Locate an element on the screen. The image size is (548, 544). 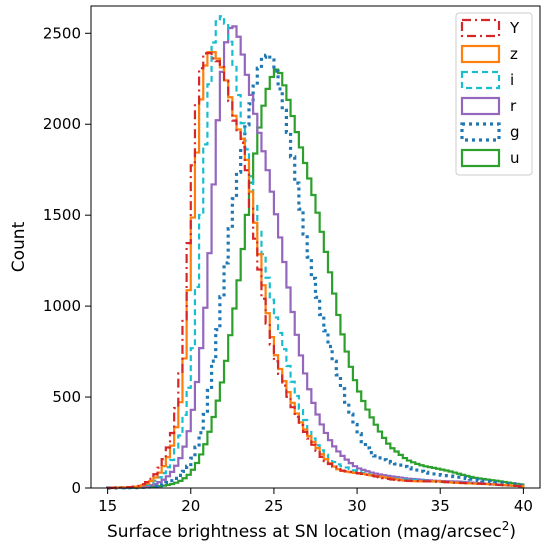
x-tick-label: 40 is located at coordinates (523, 506).